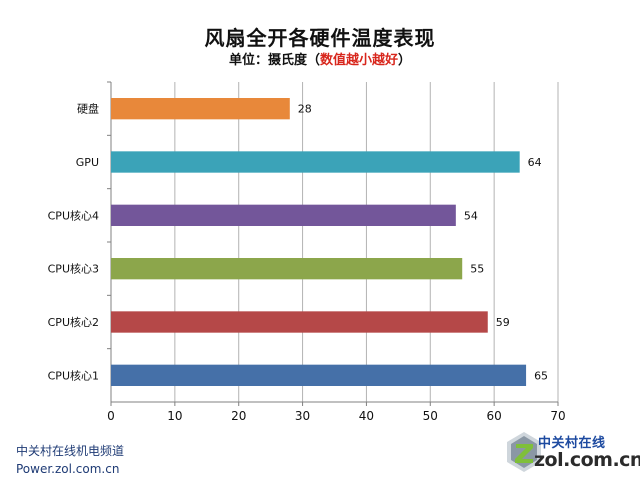 Image resolution: width=640 pixels, height=480 pixels. I want to click on bar-value-label: 54, so click(471, 215).